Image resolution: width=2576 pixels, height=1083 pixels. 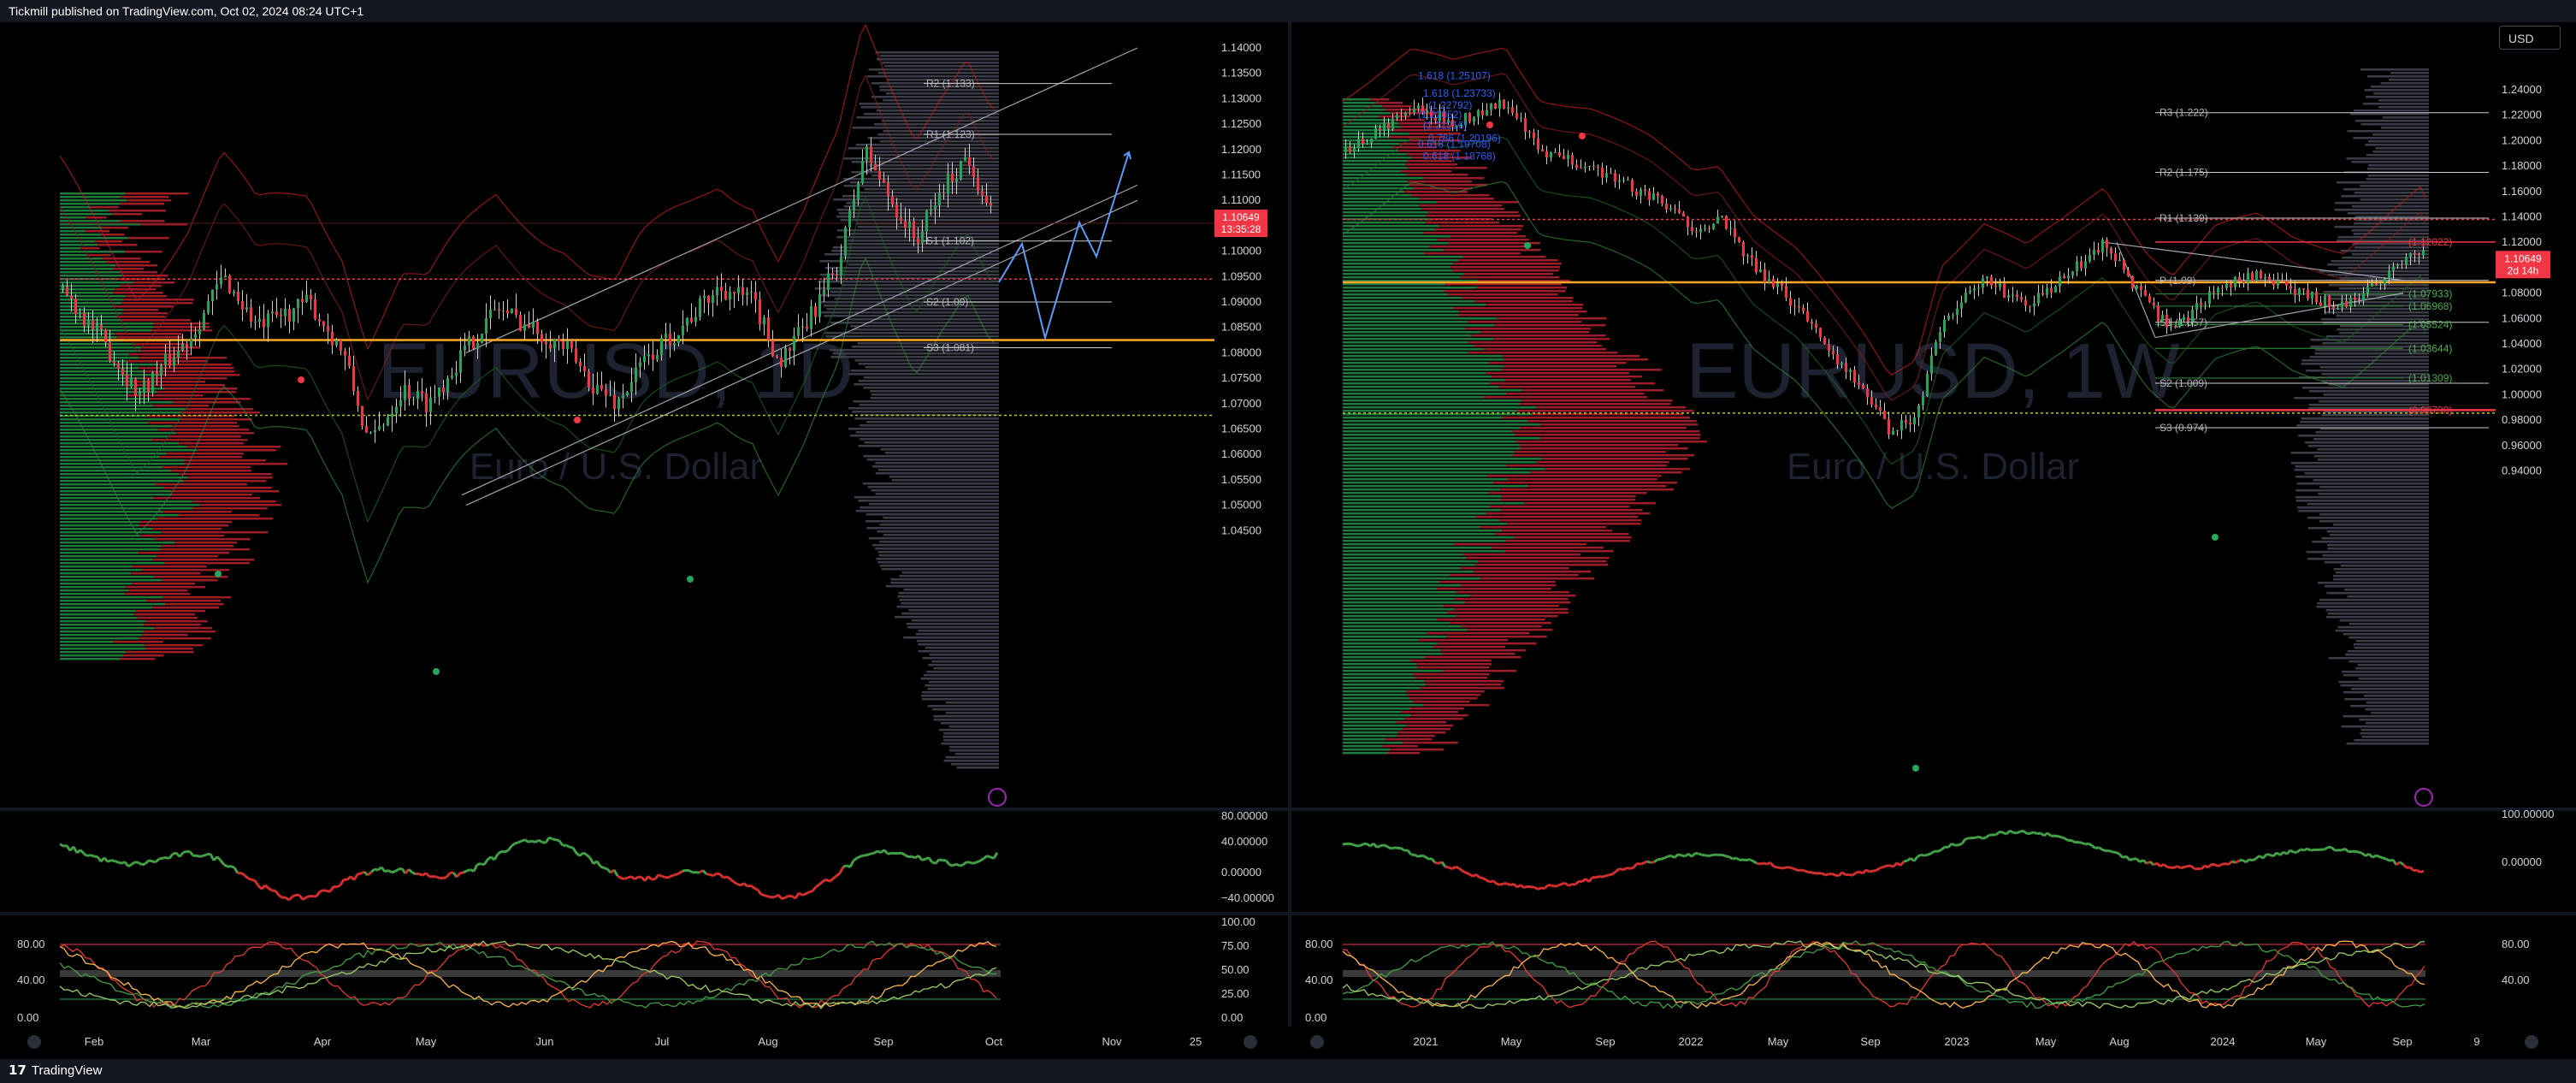 What do you see at coordinates (1319, 944) in the screenshot?
I see `stoch-label: 80.00` at bounding box center [1319, 944].